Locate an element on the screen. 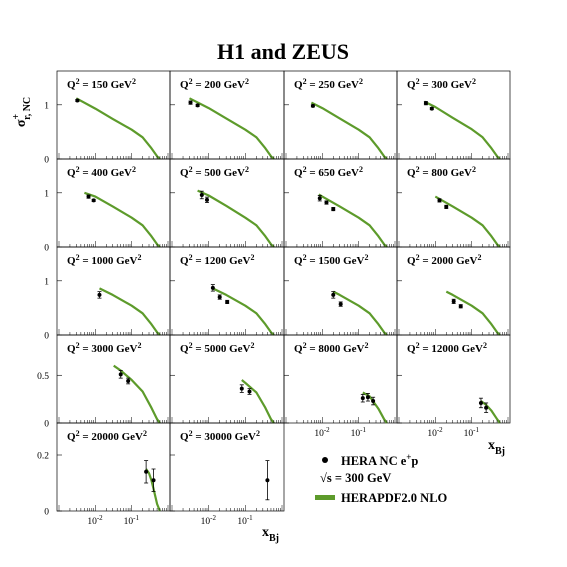 This screenshot has width=567, height=567. panel-label: Q2 = 5000 GeV2 is located at coordinates (217, 348).